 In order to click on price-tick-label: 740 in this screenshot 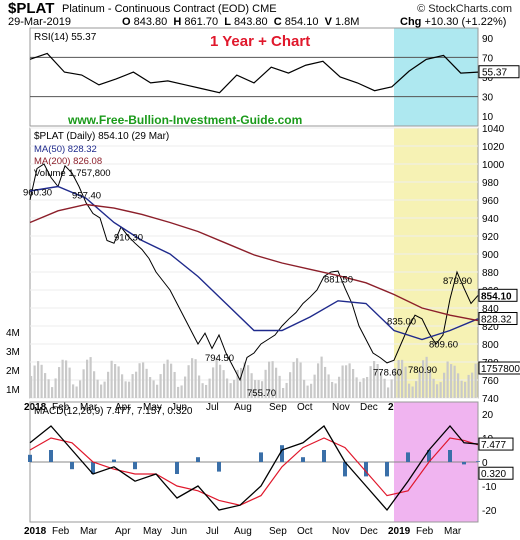, I will do `click(490, 399)`.